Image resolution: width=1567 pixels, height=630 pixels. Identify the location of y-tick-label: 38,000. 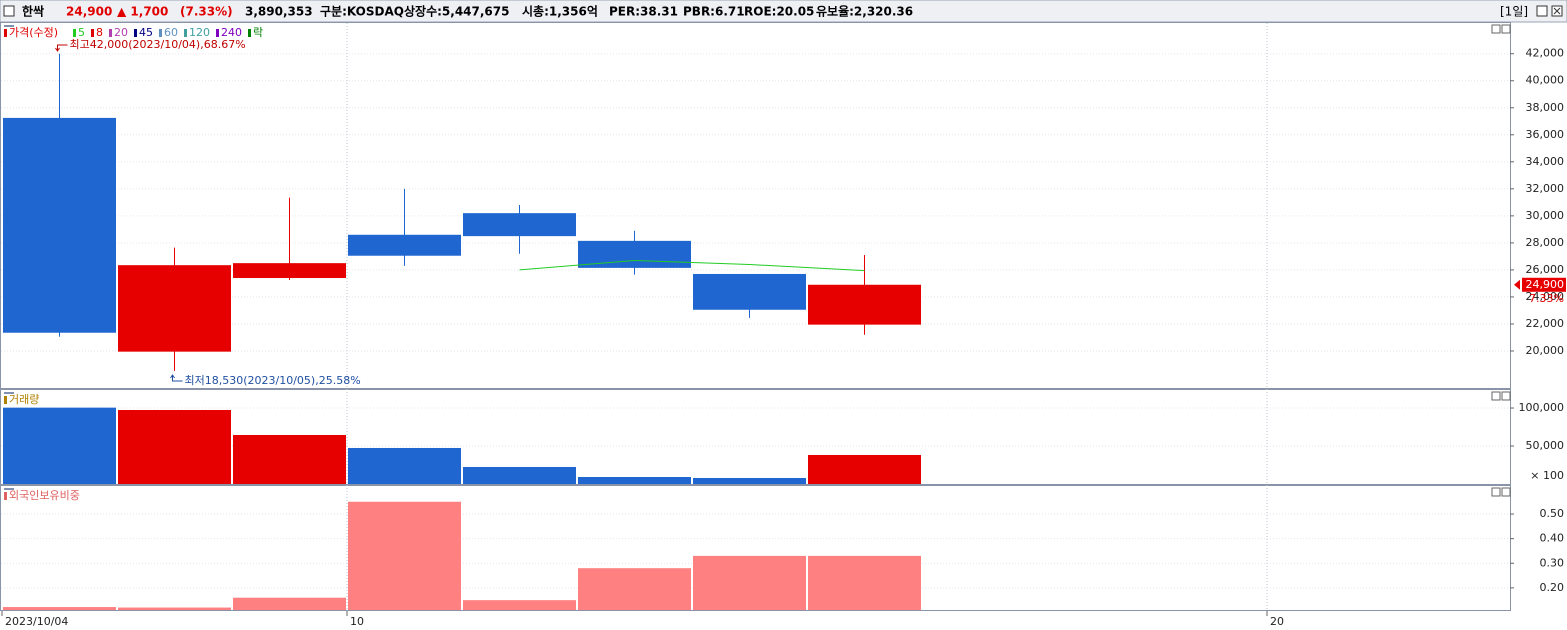
(1545, 107).